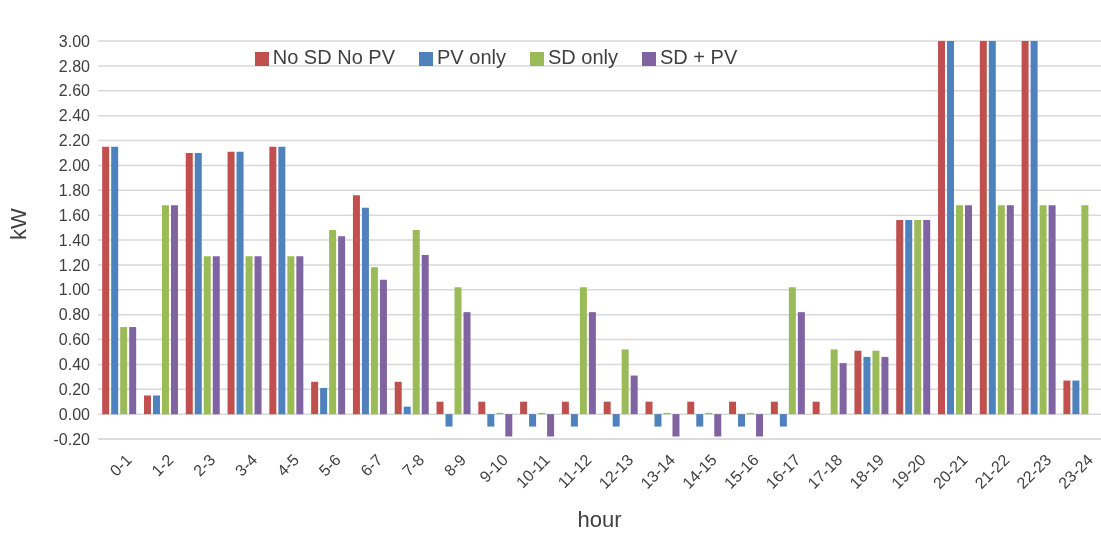  What do you see at coordinates (74, 340) in the screenshot?
I see `y-tick-label: 0.60` at bounding box center [74, 340].